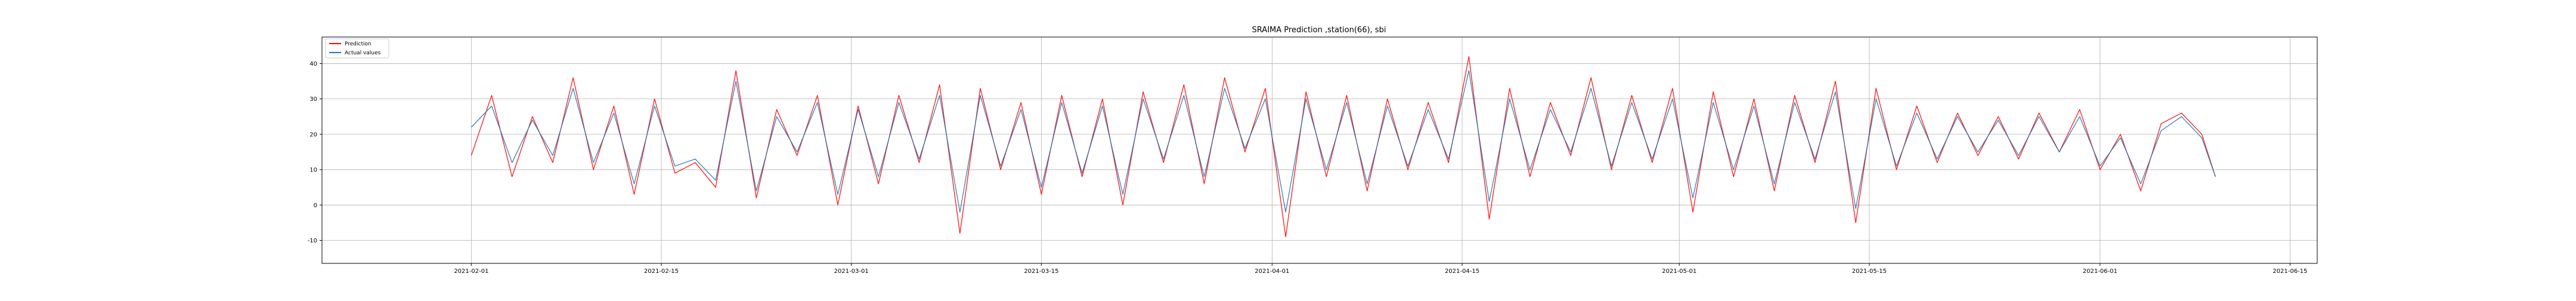  Describe the element at coordinates (661, 271) in the screenshot. I see `x-tick-label: 2021-02-15` at that location.